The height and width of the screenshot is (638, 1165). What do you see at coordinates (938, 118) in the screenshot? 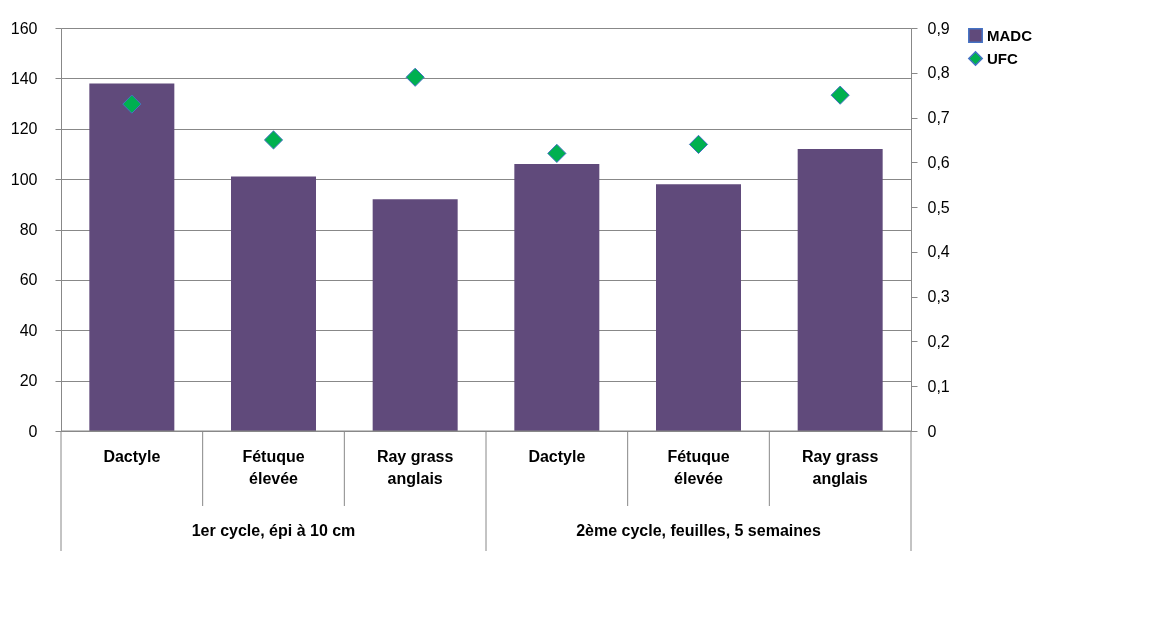
I see `y2-tick-label: 0,7` at bounding box center [938, 118].